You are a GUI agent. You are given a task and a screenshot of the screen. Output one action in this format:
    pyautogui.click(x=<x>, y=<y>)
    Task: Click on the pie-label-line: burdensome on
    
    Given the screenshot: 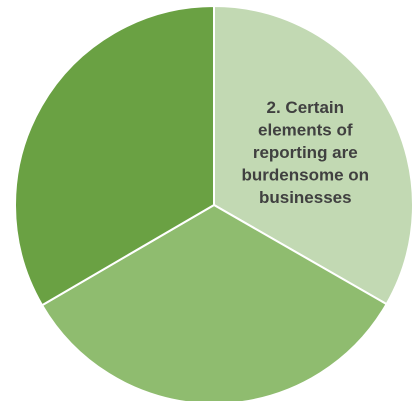 What is the action you would take?
    pyautogui.click(x=306, y=175)
    